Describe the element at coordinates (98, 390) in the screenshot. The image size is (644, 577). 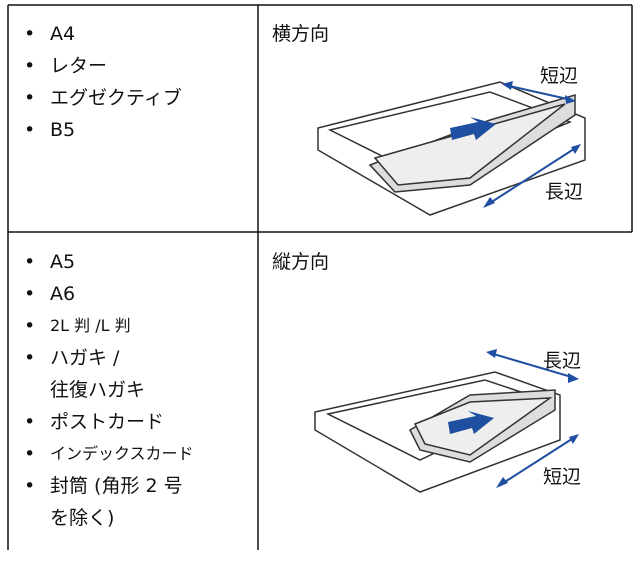
I see `list-item: 往復ハガキ` at that location.